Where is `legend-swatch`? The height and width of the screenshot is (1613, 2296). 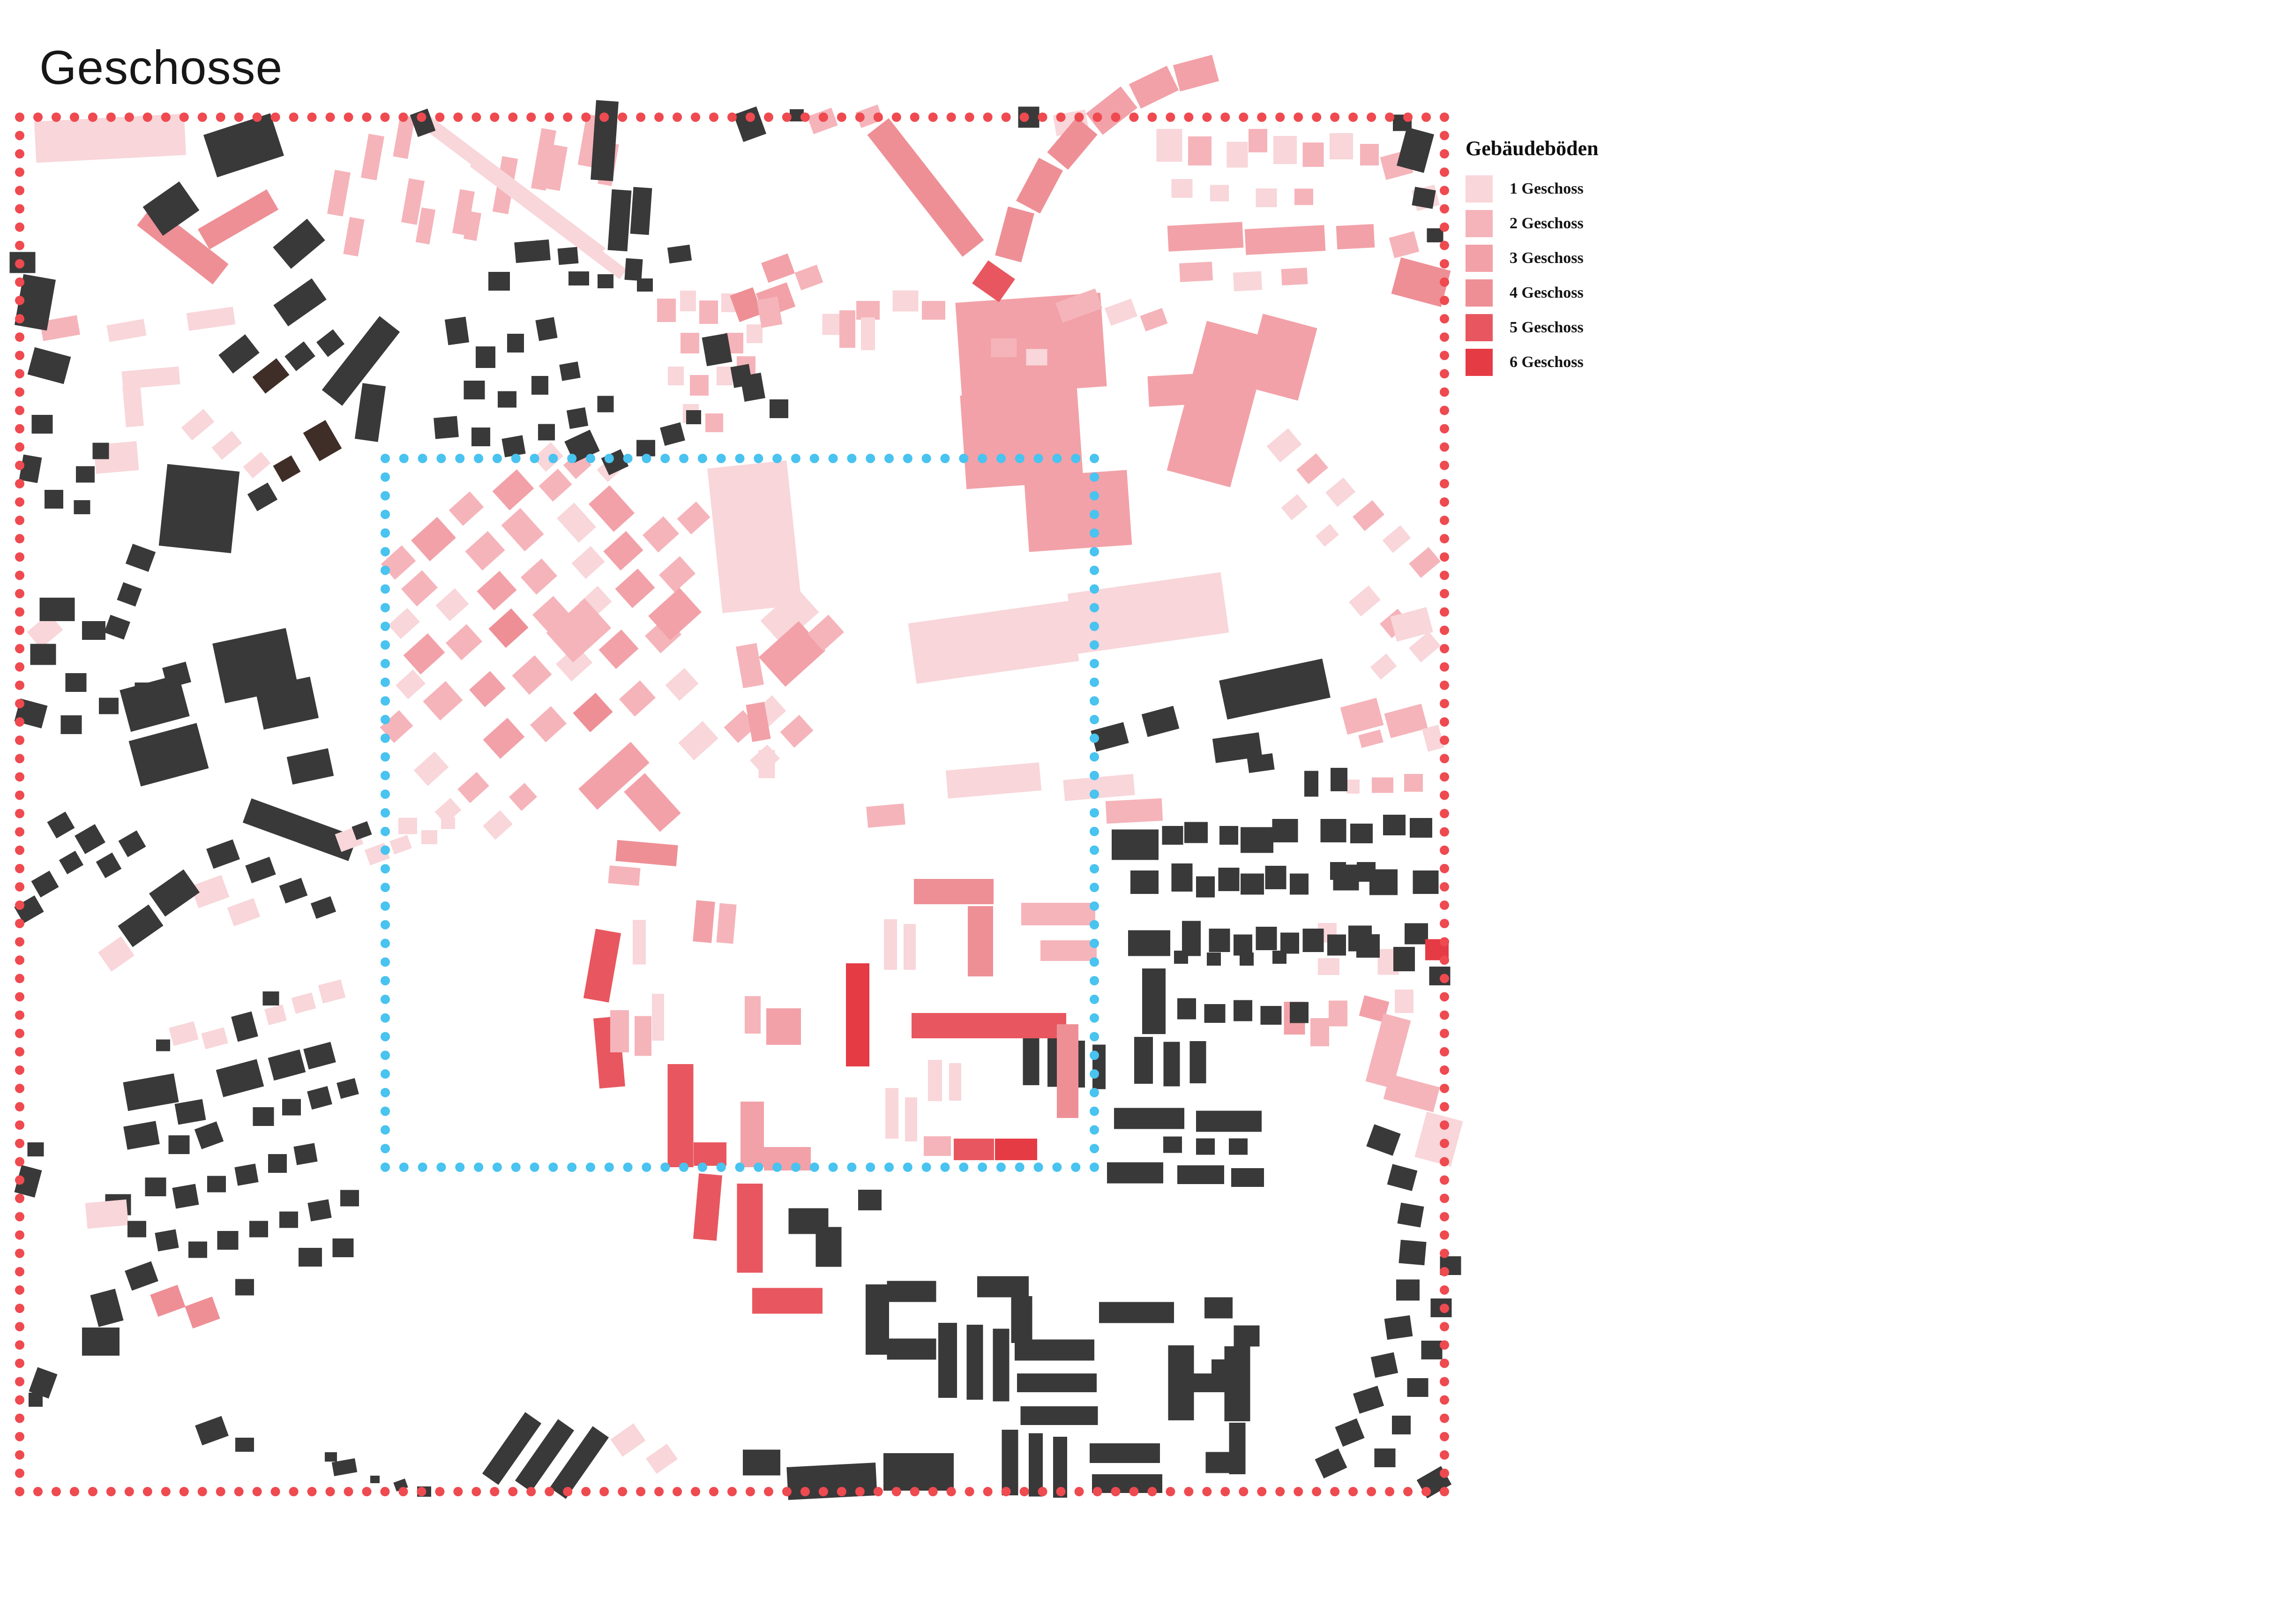 legend-swatch is located at coordinates (1479, 293).